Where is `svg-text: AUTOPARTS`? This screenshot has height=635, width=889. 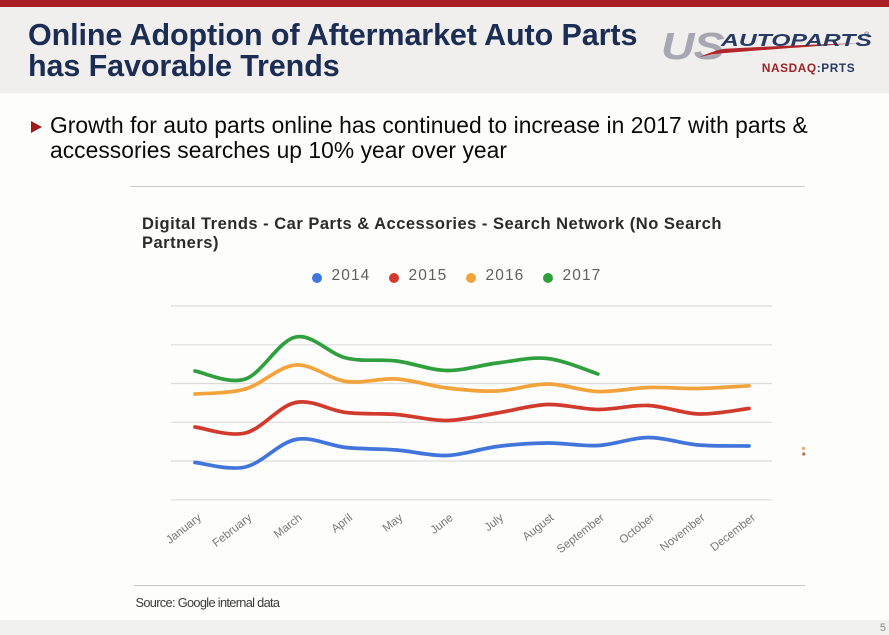
svg-text: AUTOPARTS is located at coordinates (796, 40).